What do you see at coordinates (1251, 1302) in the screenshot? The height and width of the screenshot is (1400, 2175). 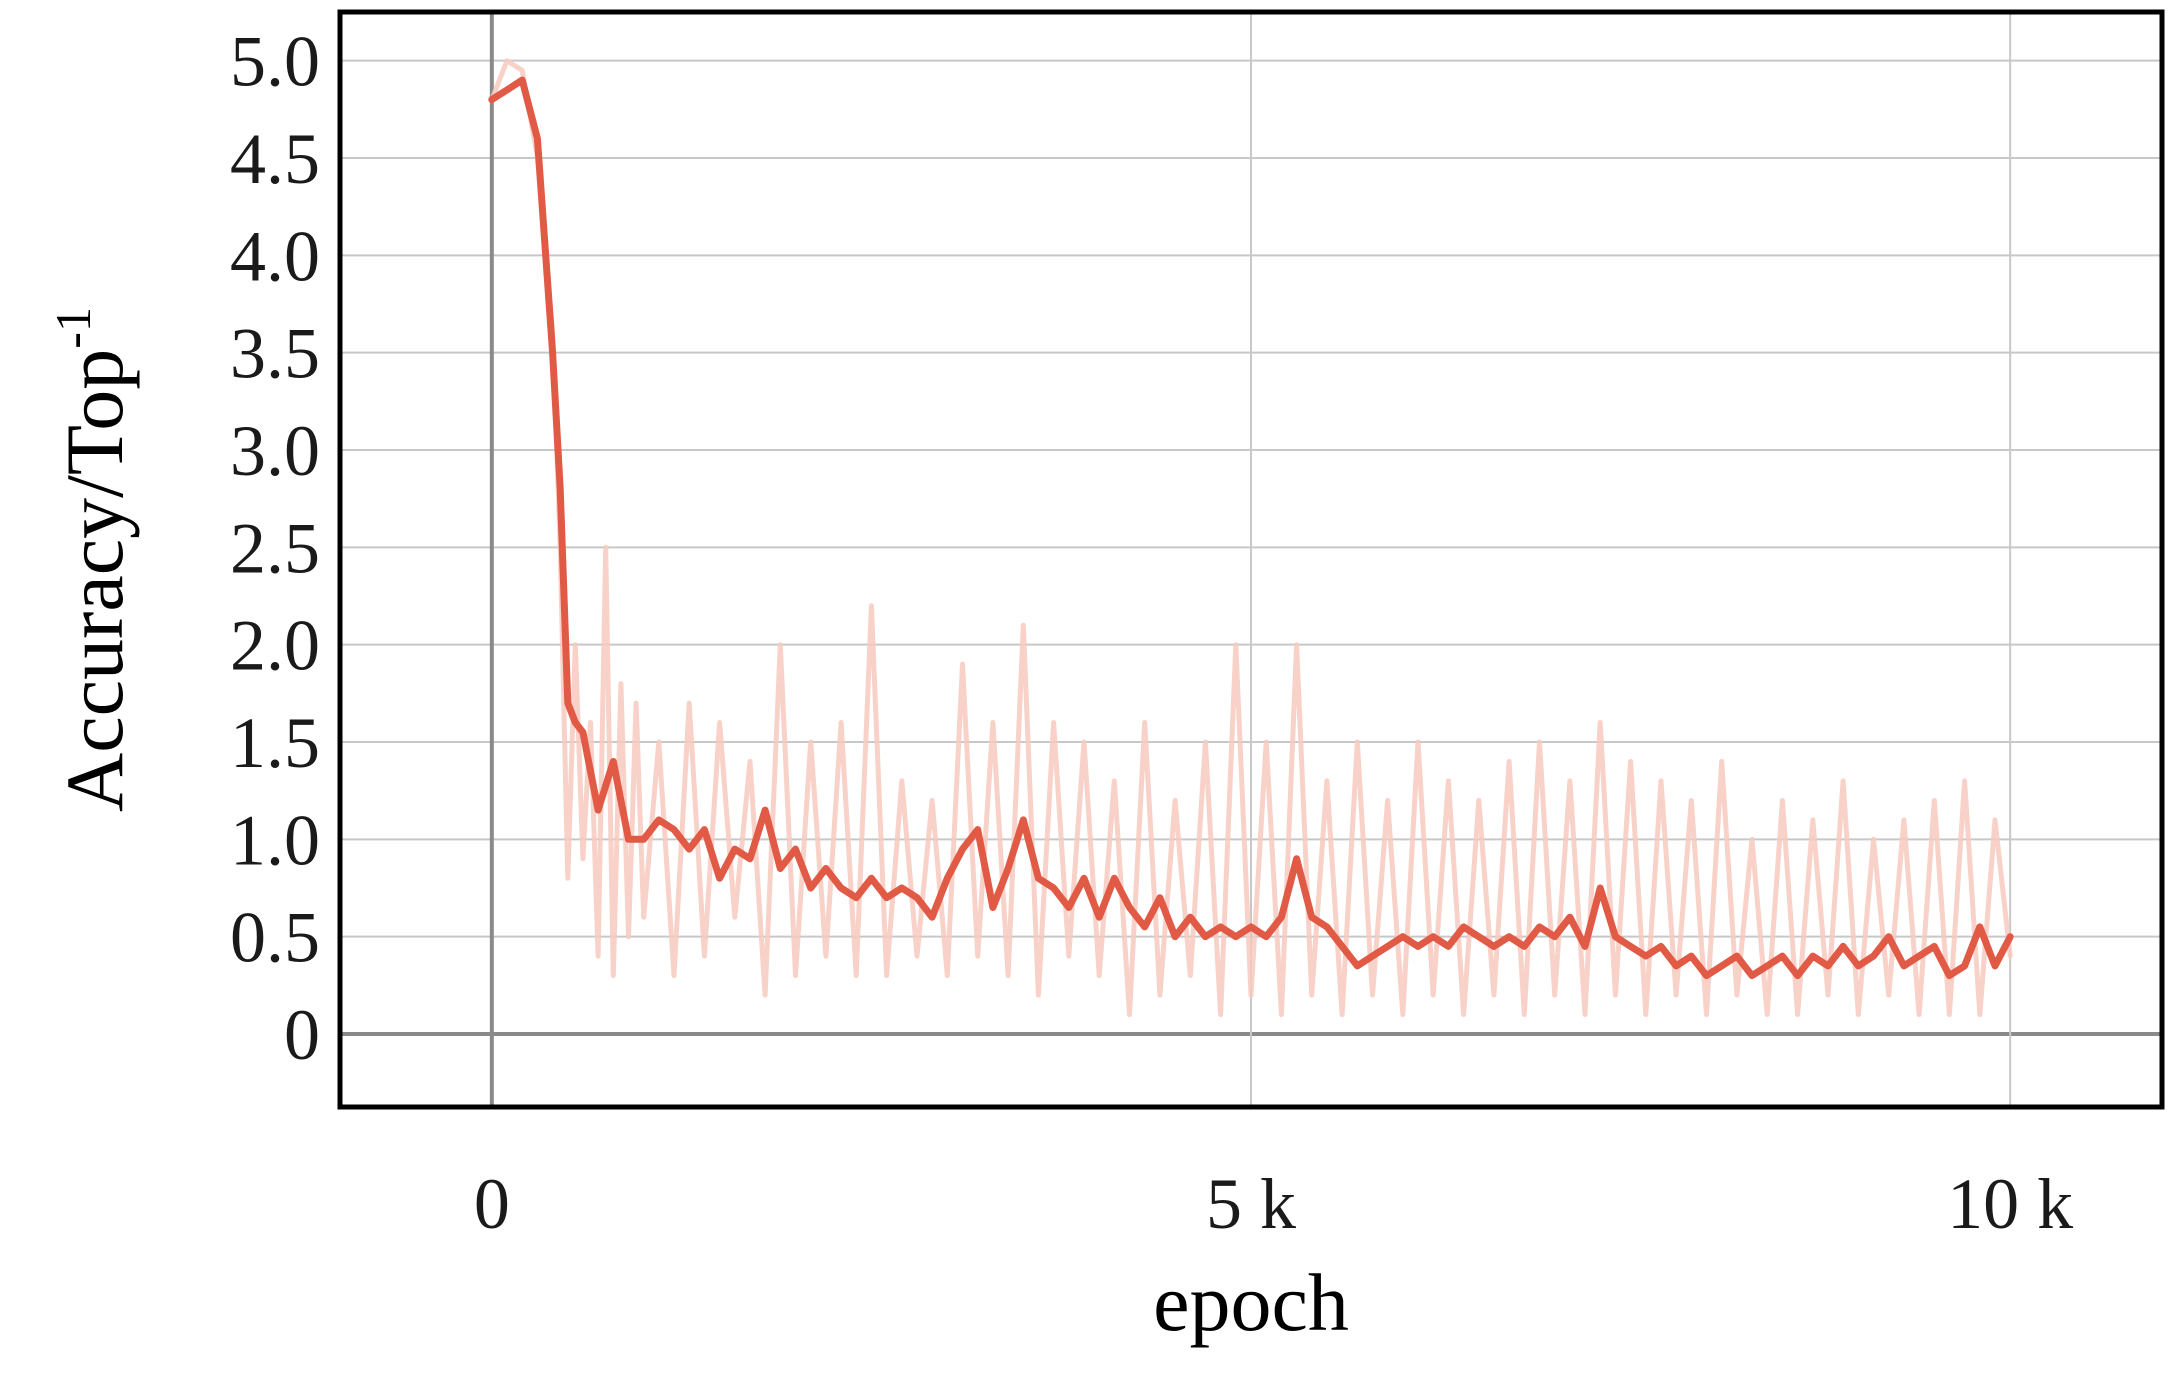 I see `x-axis-title: epoch` at bounding box center [1251, 1302].